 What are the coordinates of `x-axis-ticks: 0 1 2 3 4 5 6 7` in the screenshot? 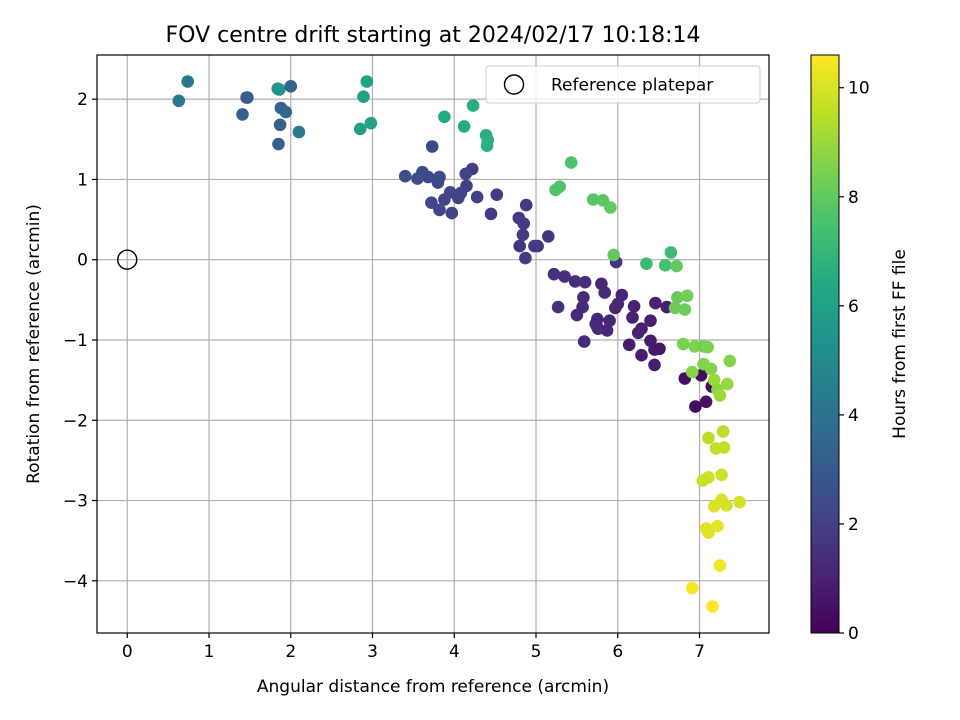 It's located at (413, 647).